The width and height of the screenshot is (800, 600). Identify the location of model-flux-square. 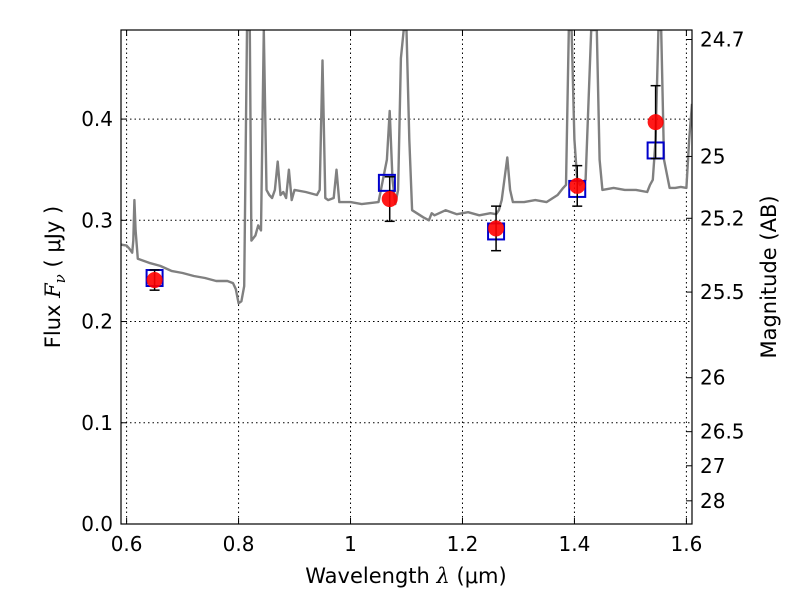
(386, 182).